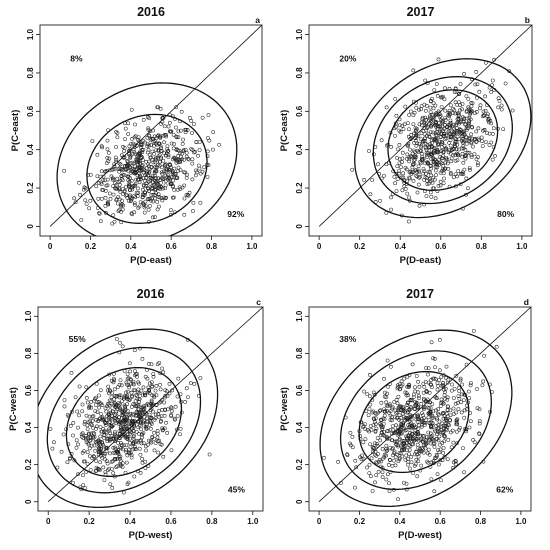  Describe the element at coordinates (13, 409) in the screenshot. I see `y-axis-label: P(C-west)` at that location.